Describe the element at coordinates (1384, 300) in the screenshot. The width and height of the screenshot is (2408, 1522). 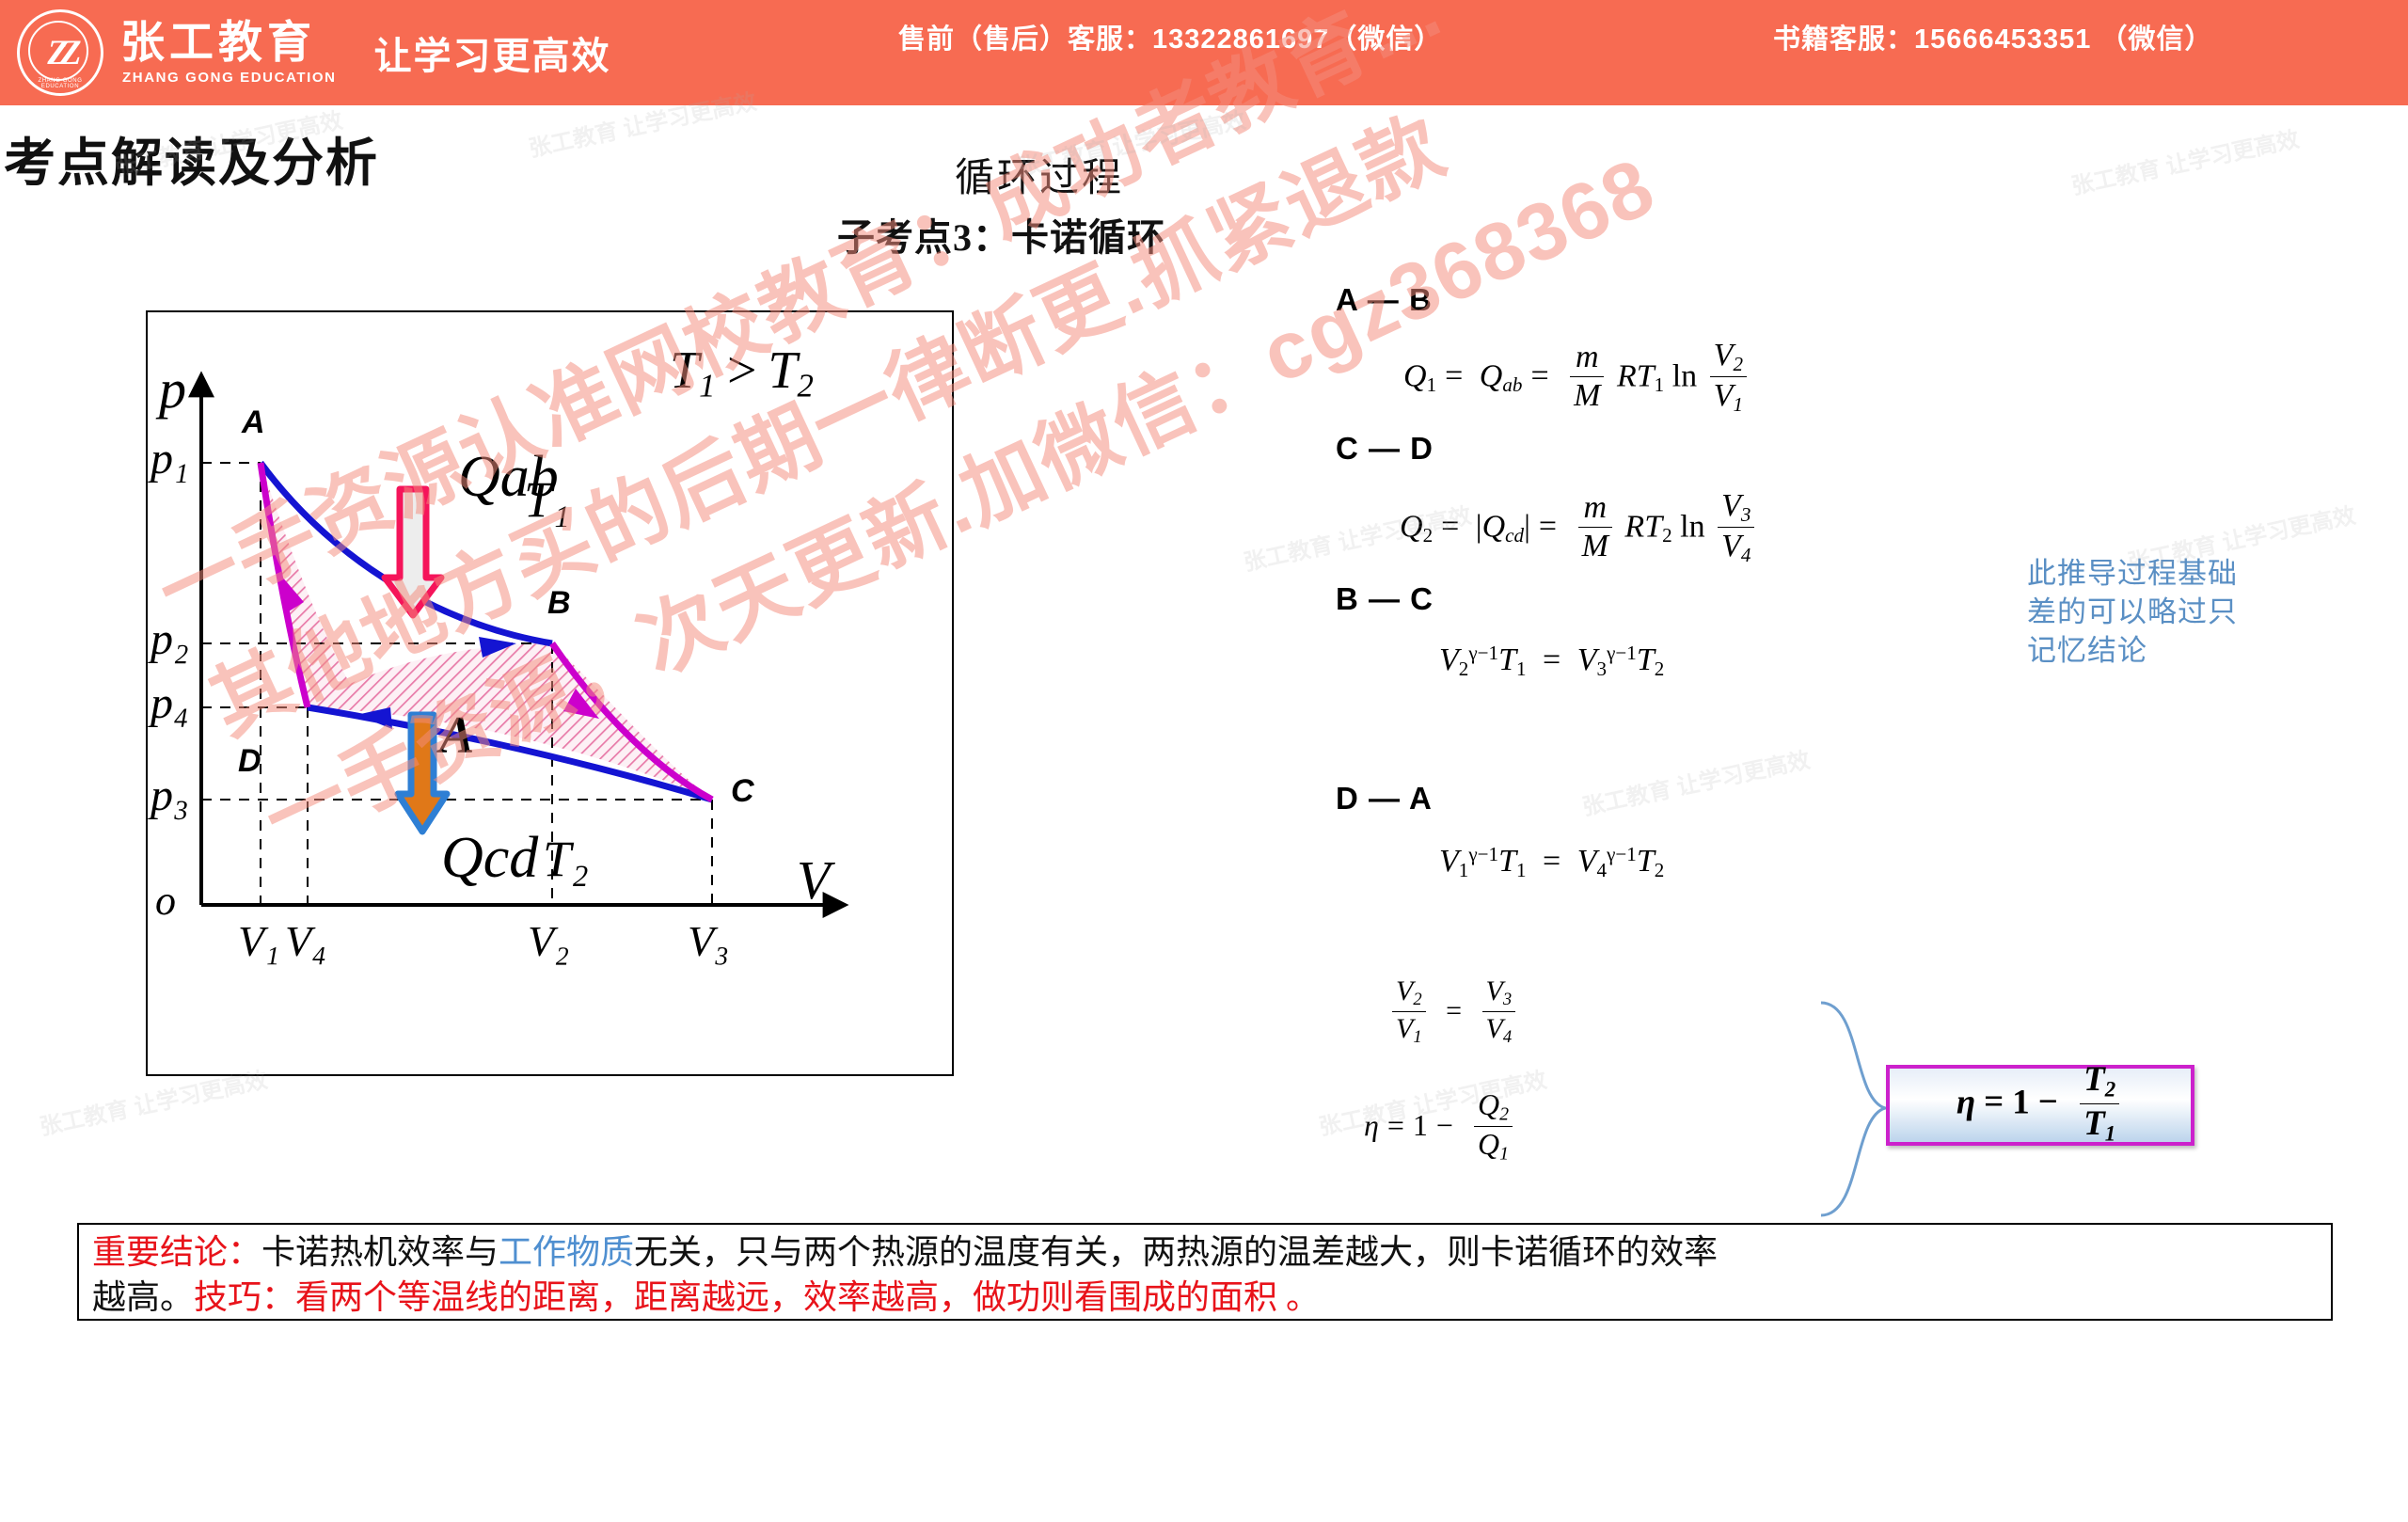
I see `step-label-ab: A — B` at that location.